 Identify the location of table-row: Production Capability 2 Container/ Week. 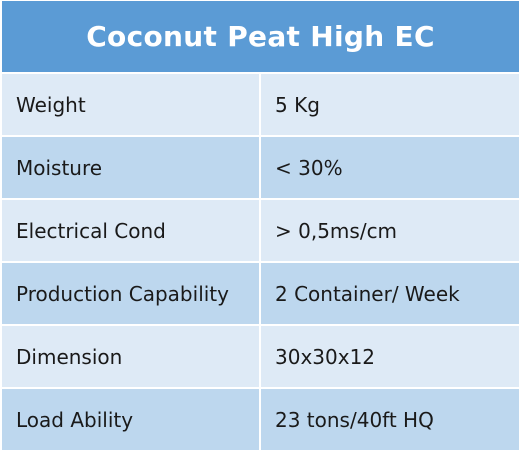
(260, 293).